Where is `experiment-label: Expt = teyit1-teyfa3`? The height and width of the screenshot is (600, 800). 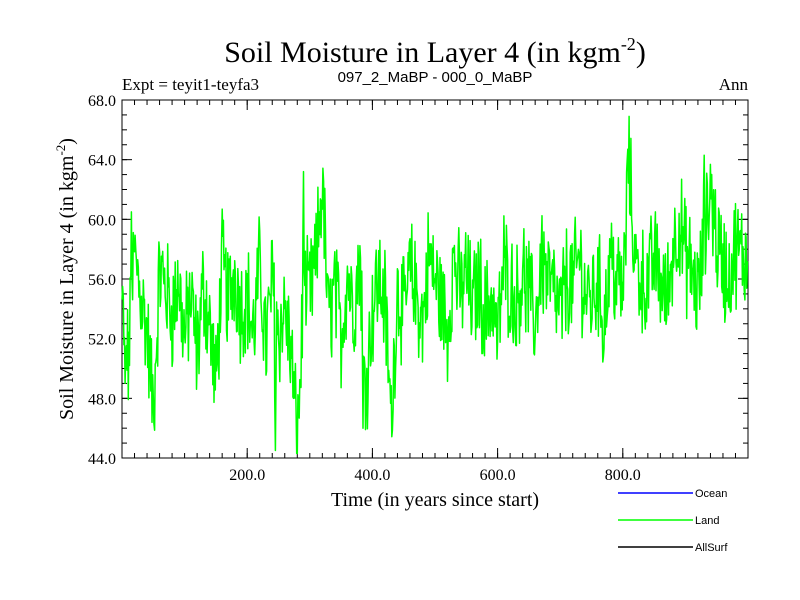 experiment-label: Expt = teyit1-teyfa3 is located at coordinates (190, 84).